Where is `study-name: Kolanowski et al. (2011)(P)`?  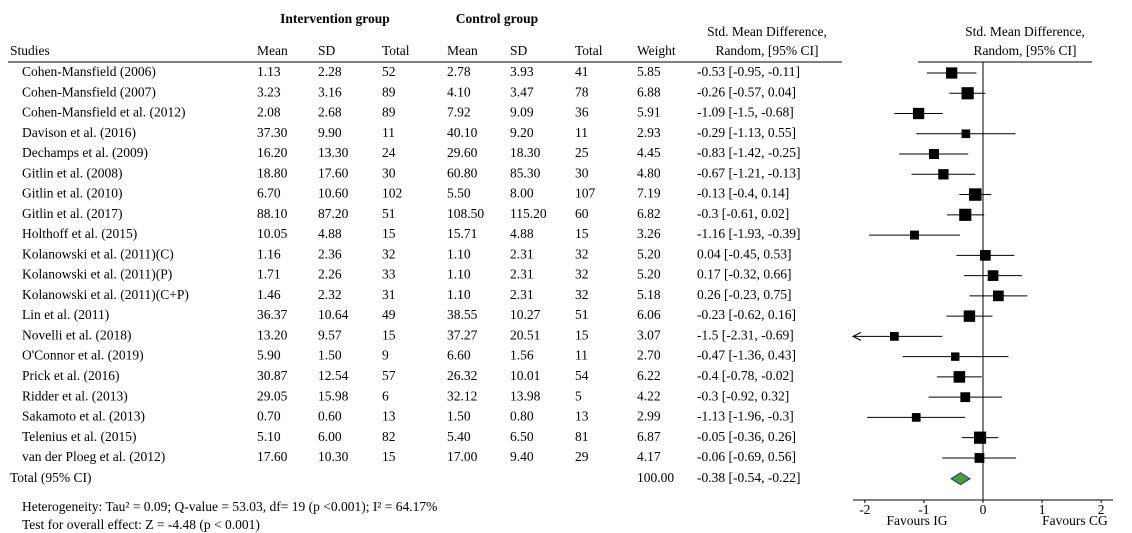 study-name: Kolanowski et al. (2011)(P) is located at coordinates (97, 274).